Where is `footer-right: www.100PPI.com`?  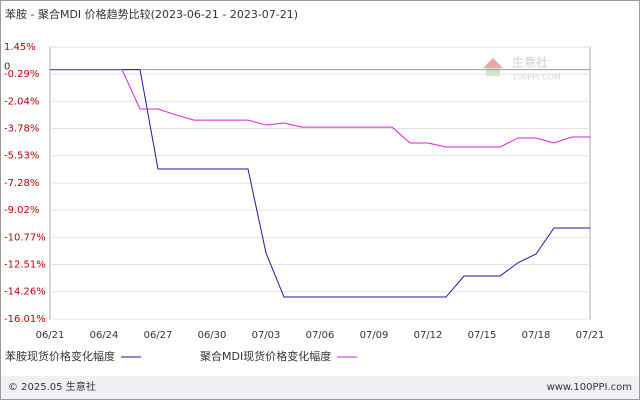
footer-right: www.100PPI.com is located at coordinates (589, 387).